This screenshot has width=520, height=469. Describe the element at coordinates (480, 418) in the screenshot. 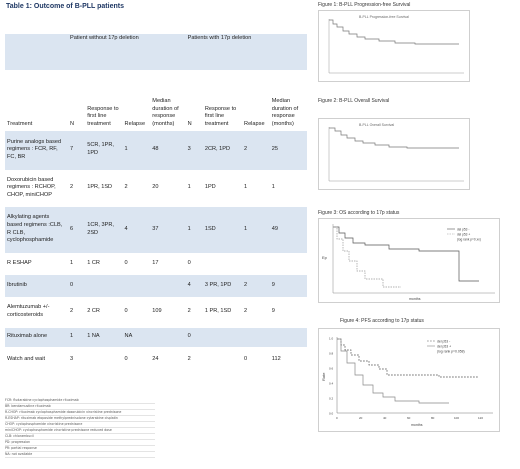

I see `x-tick: 120` at that location.